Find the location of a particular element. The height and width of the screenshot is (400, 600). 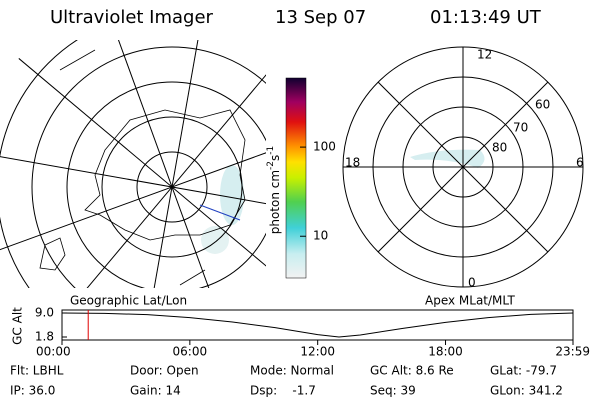

lat-circle is located at coordinates (172, 187).